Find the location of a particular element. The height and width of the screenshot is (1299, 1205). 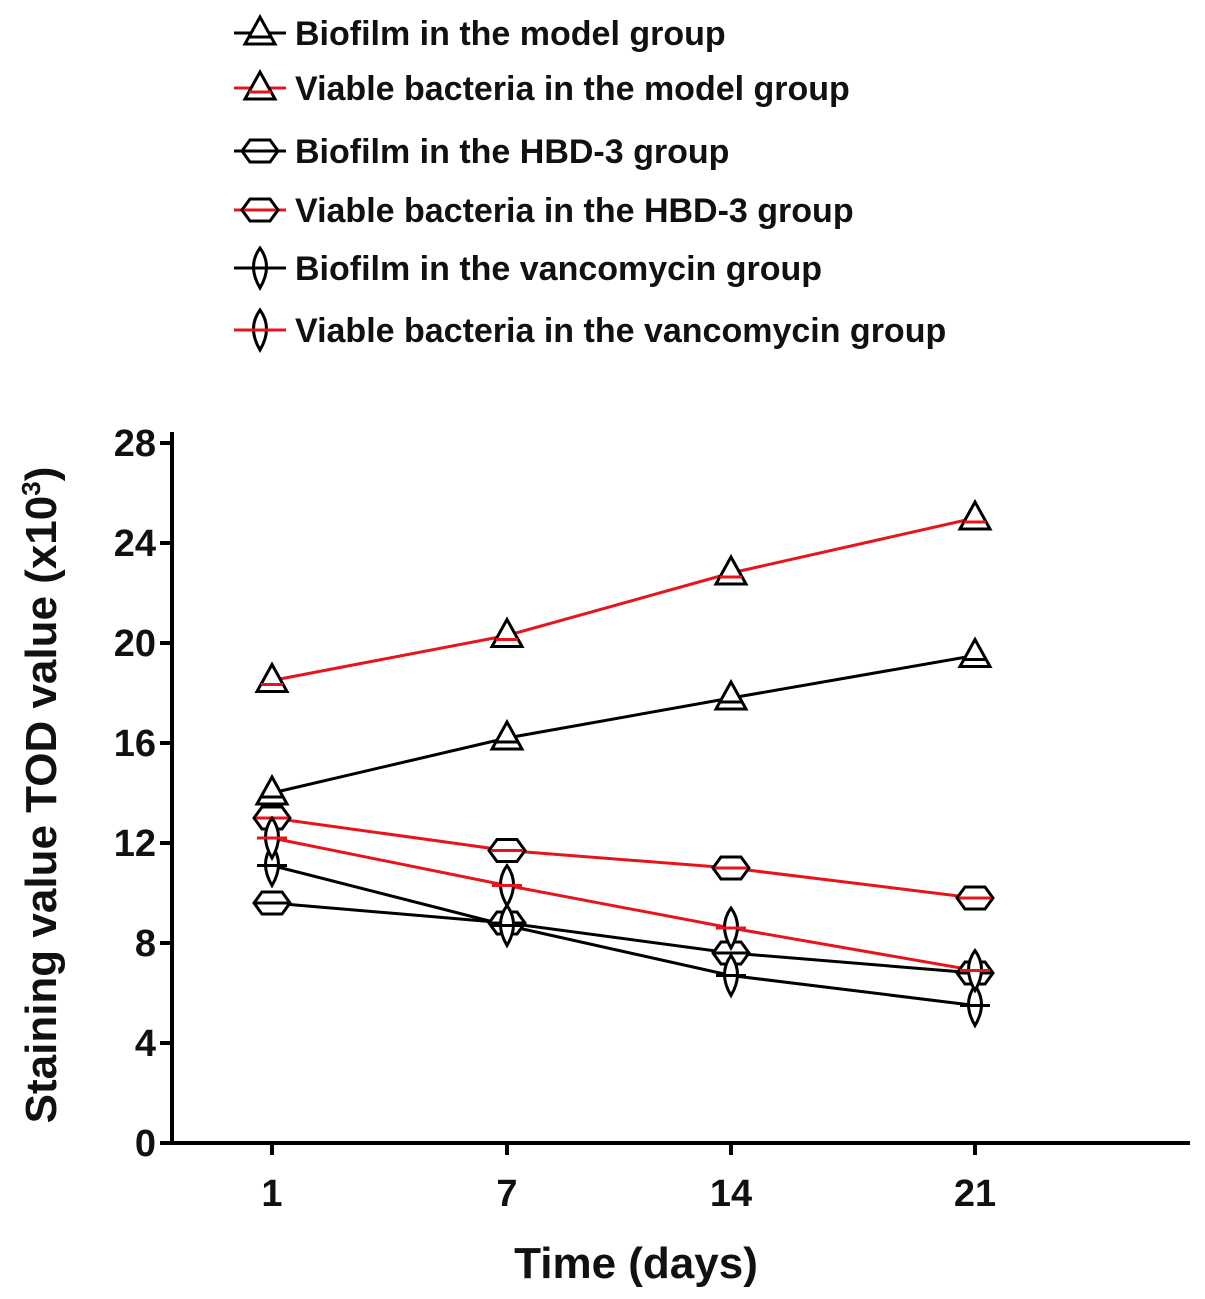

y-tick-label: 28 is located at coordinates (135, 444).